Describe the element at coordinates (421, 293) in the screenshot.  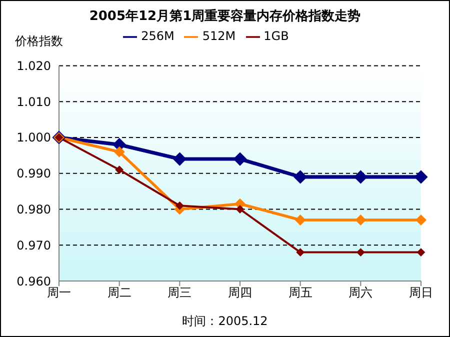
I see `x-tick-label: 周日` at that location.